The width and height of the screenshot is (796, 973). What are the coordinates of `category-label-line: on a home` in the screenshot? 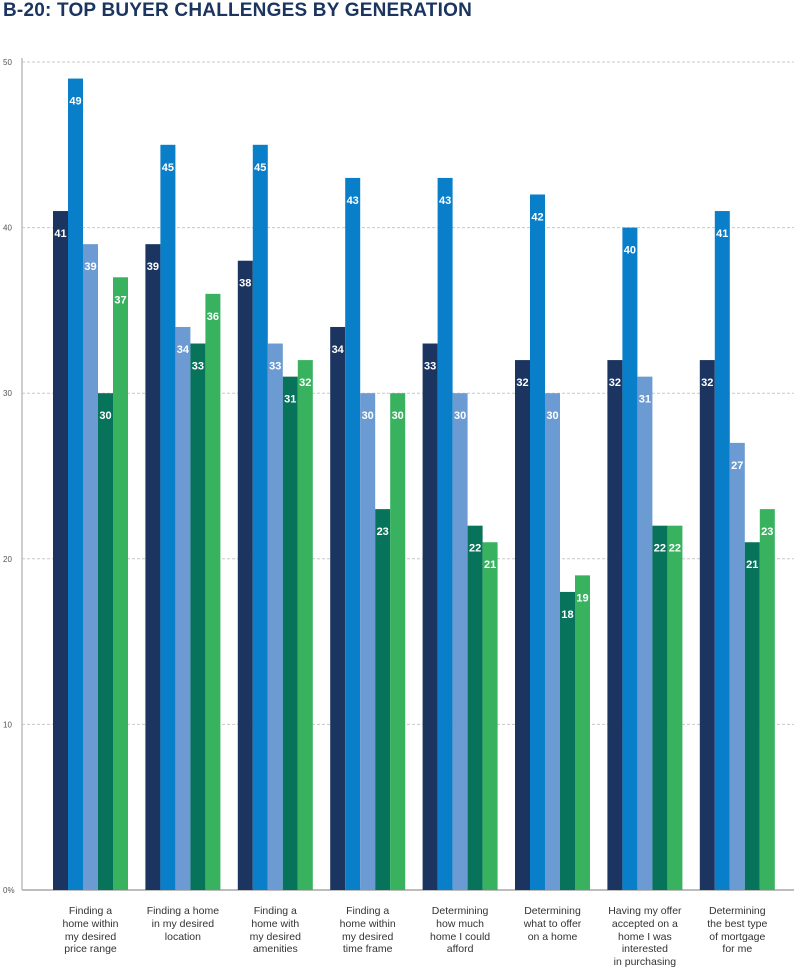 It's located at (552, 936).